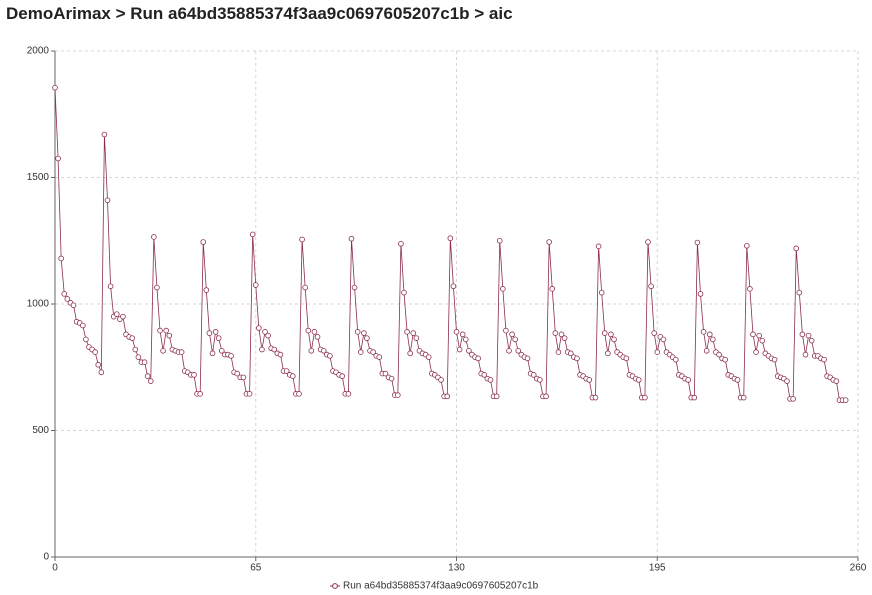 The image size is (872, 595). I want to click on x-tick-label: 65, so click(256, 568).